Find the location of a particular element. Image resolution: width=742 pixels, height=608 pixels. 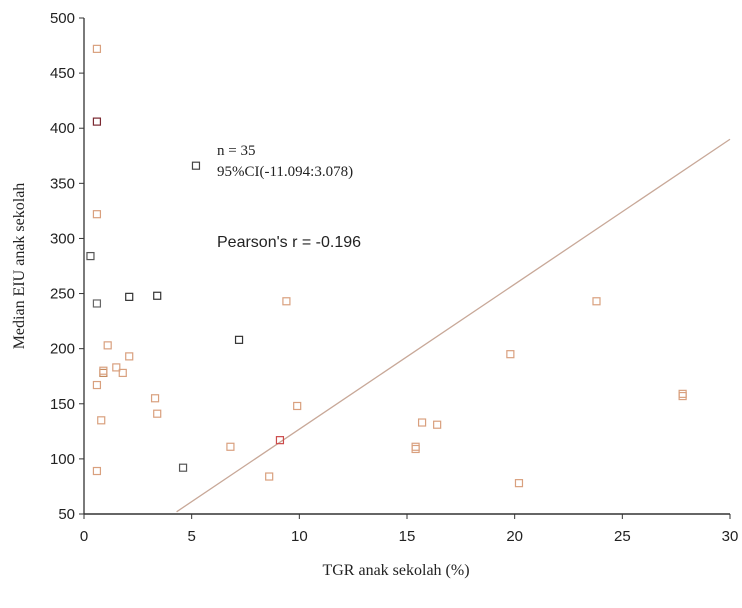

annotation-pearson: Pearson's r = -0.196 is located at coordinates (289, 242).